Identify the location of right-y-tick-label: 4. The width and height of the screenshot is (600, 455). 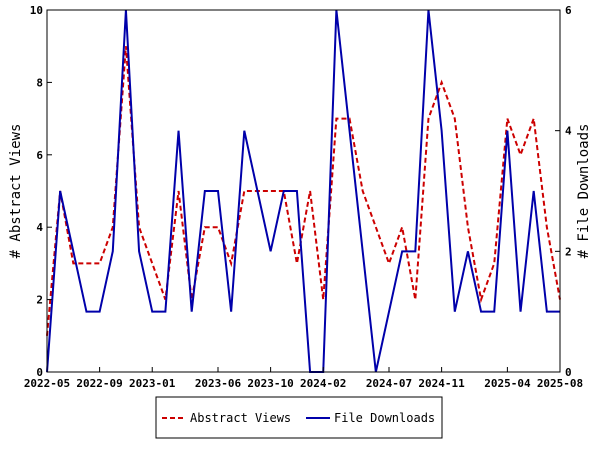
(568, 131).